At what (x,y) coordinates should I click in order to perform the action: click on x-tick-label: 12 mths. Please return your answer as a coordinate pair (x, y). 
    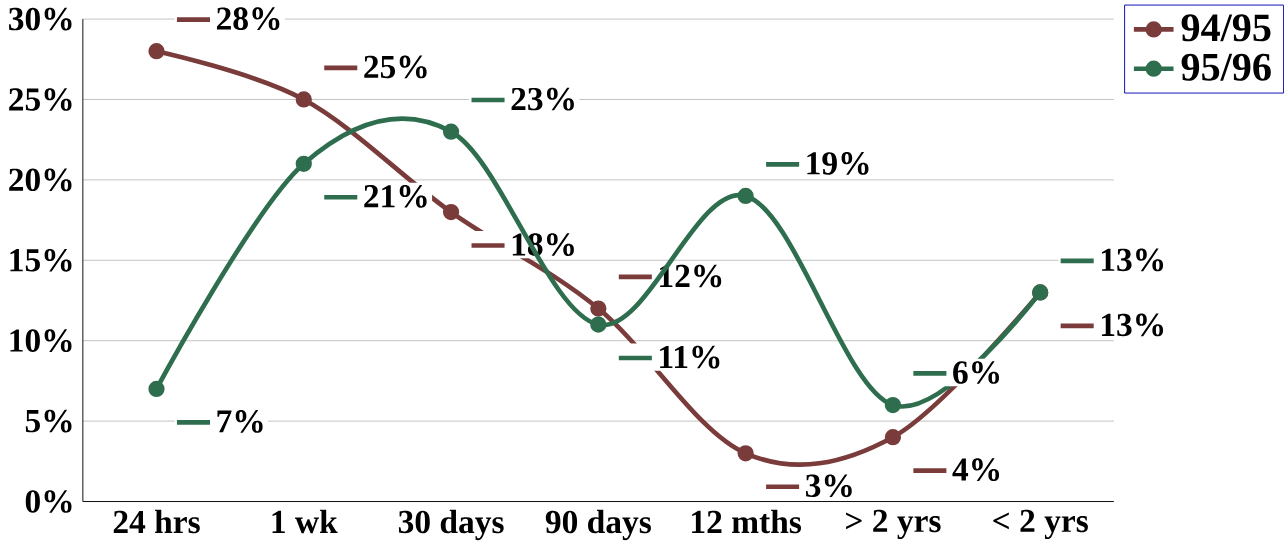
    Looking at the image, I should click on (747, 521).